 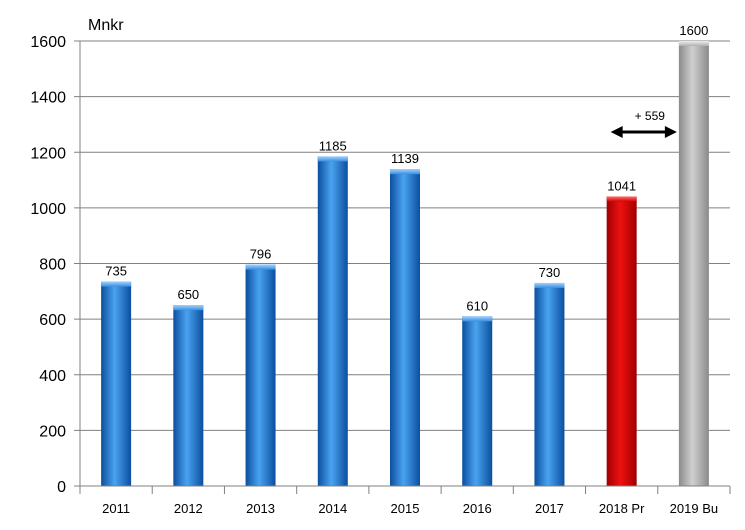 What do you see at coordinates (48, 98) in the screenshot?
I see `y-tick-label: 1400` at bounding box center [48, 98].